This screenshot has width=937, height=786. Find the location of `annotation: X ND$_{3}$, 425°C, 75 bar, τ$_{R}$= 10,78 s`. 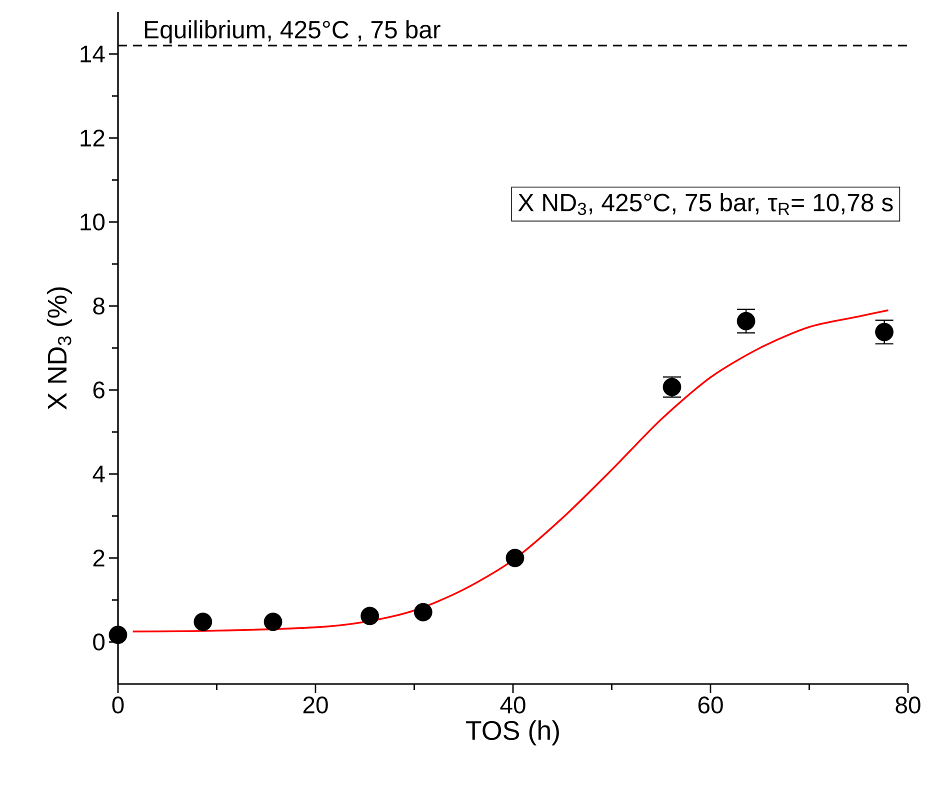

annotation: X ND$_{3}$, 425°C, 75 bar, τ$_{R}$= 10,78 s is located at coordinates (705, 204).